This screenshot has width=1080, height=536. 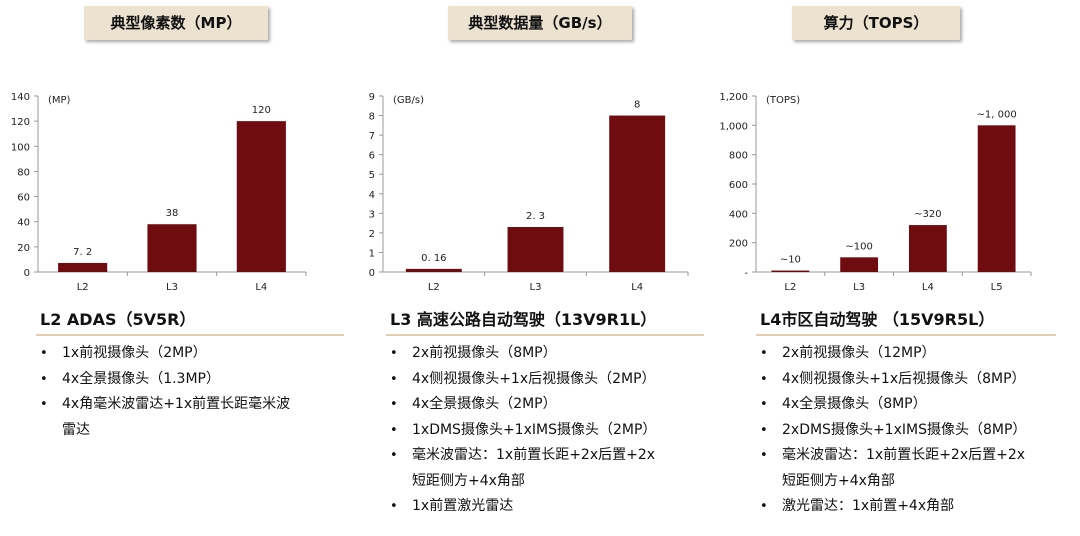 I want to click on list-item: 4x侧视摄像头+1x后视摄像头（2MP）, so click(x=523, y=380).